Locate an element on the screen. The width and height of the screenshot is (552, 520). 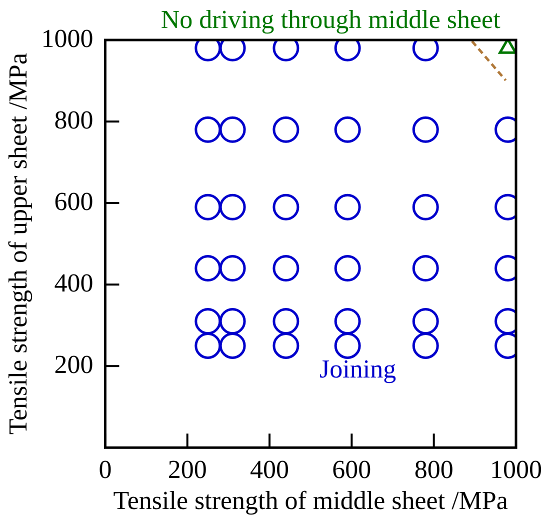
x-tick-label: 1000 is located at coordinates (516, 469).